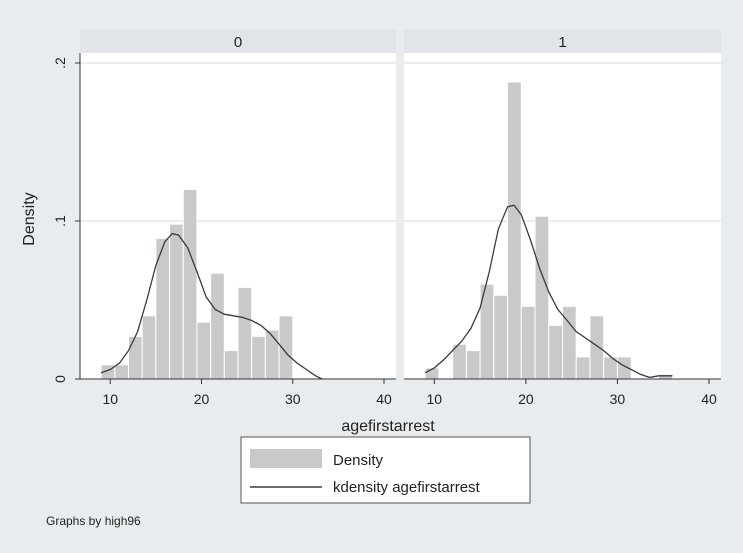  I want to click on legend-kdensity-label: kdensity agefirstarrest, so click(407, 487).